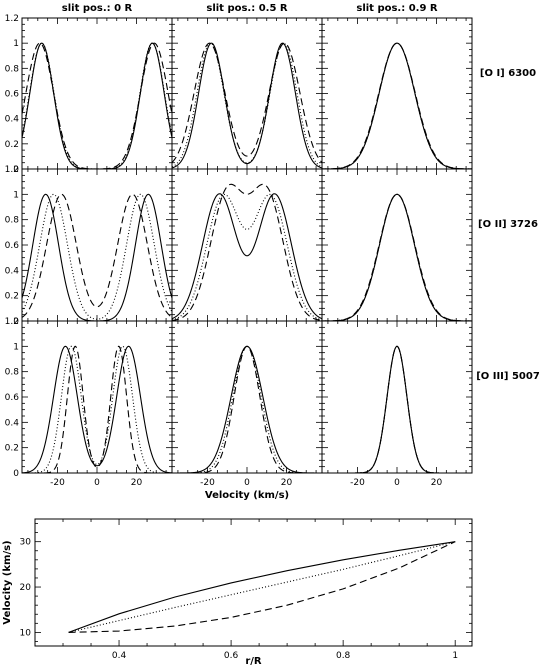  What do you see at coordinates (7, 582) in the screenshot?
I see `y-axis-label: Velocity (km/s)` at bounding box center [7, 582].